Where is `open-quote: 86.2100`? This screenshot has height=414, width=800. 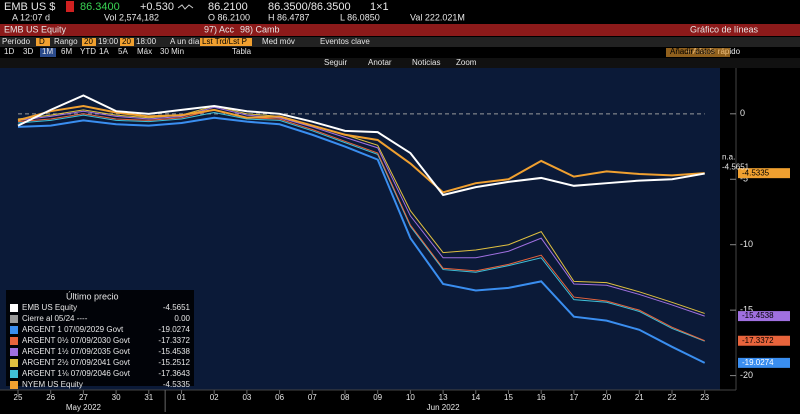
open-quote: 86.2100 is located at coordinates (228, 7).